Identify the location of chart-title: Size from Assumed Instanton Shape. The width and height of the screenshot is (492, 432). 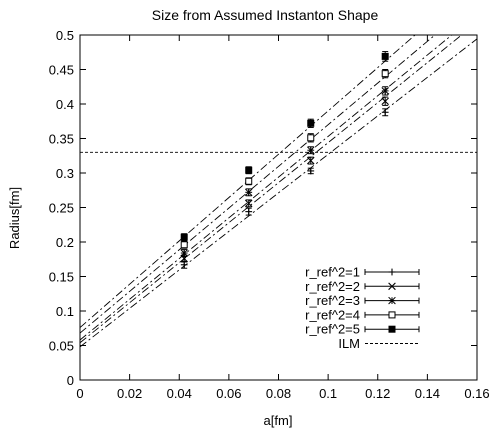
(265, 15).